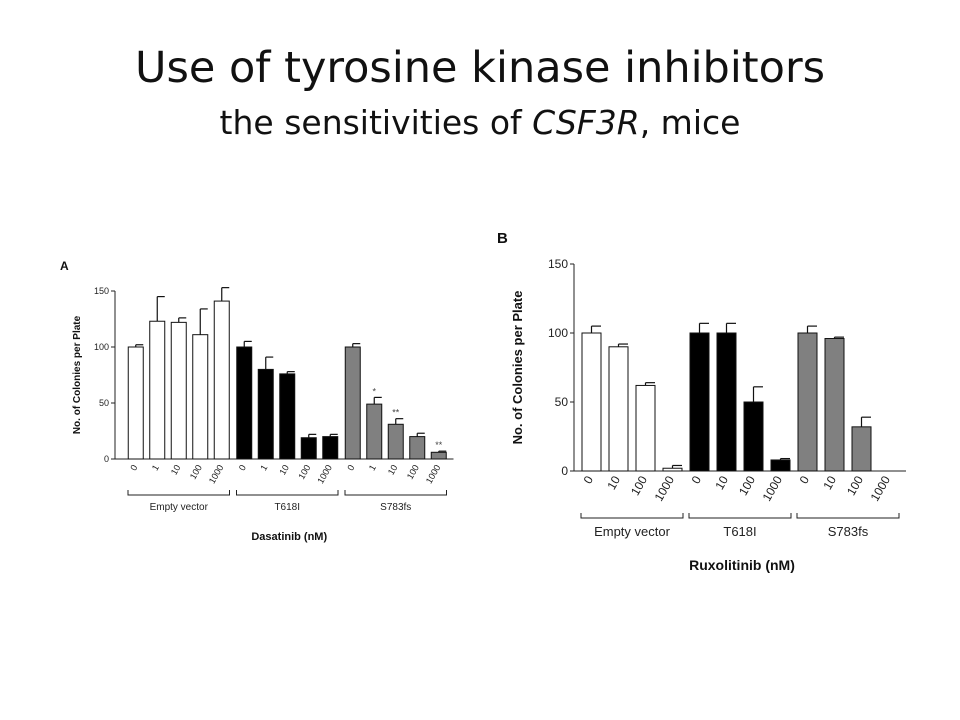  What do you see at coordinates (742, 565) in the screenshot?
I see `x-axis-title: Ruxolitinib (nM)` at bounding box center [742, 565].